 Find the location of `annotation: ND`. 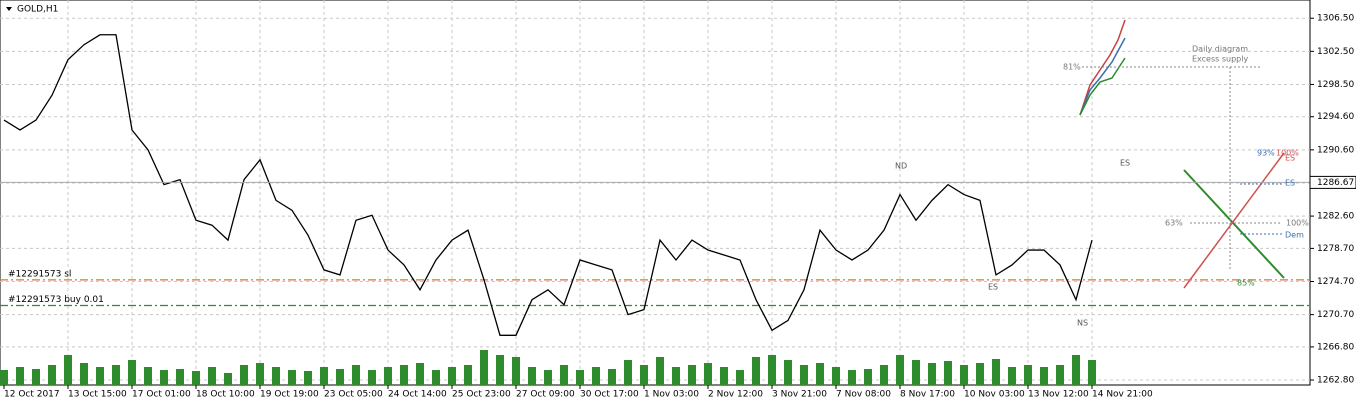

annotation: ND is located at coordinates (901, 166).